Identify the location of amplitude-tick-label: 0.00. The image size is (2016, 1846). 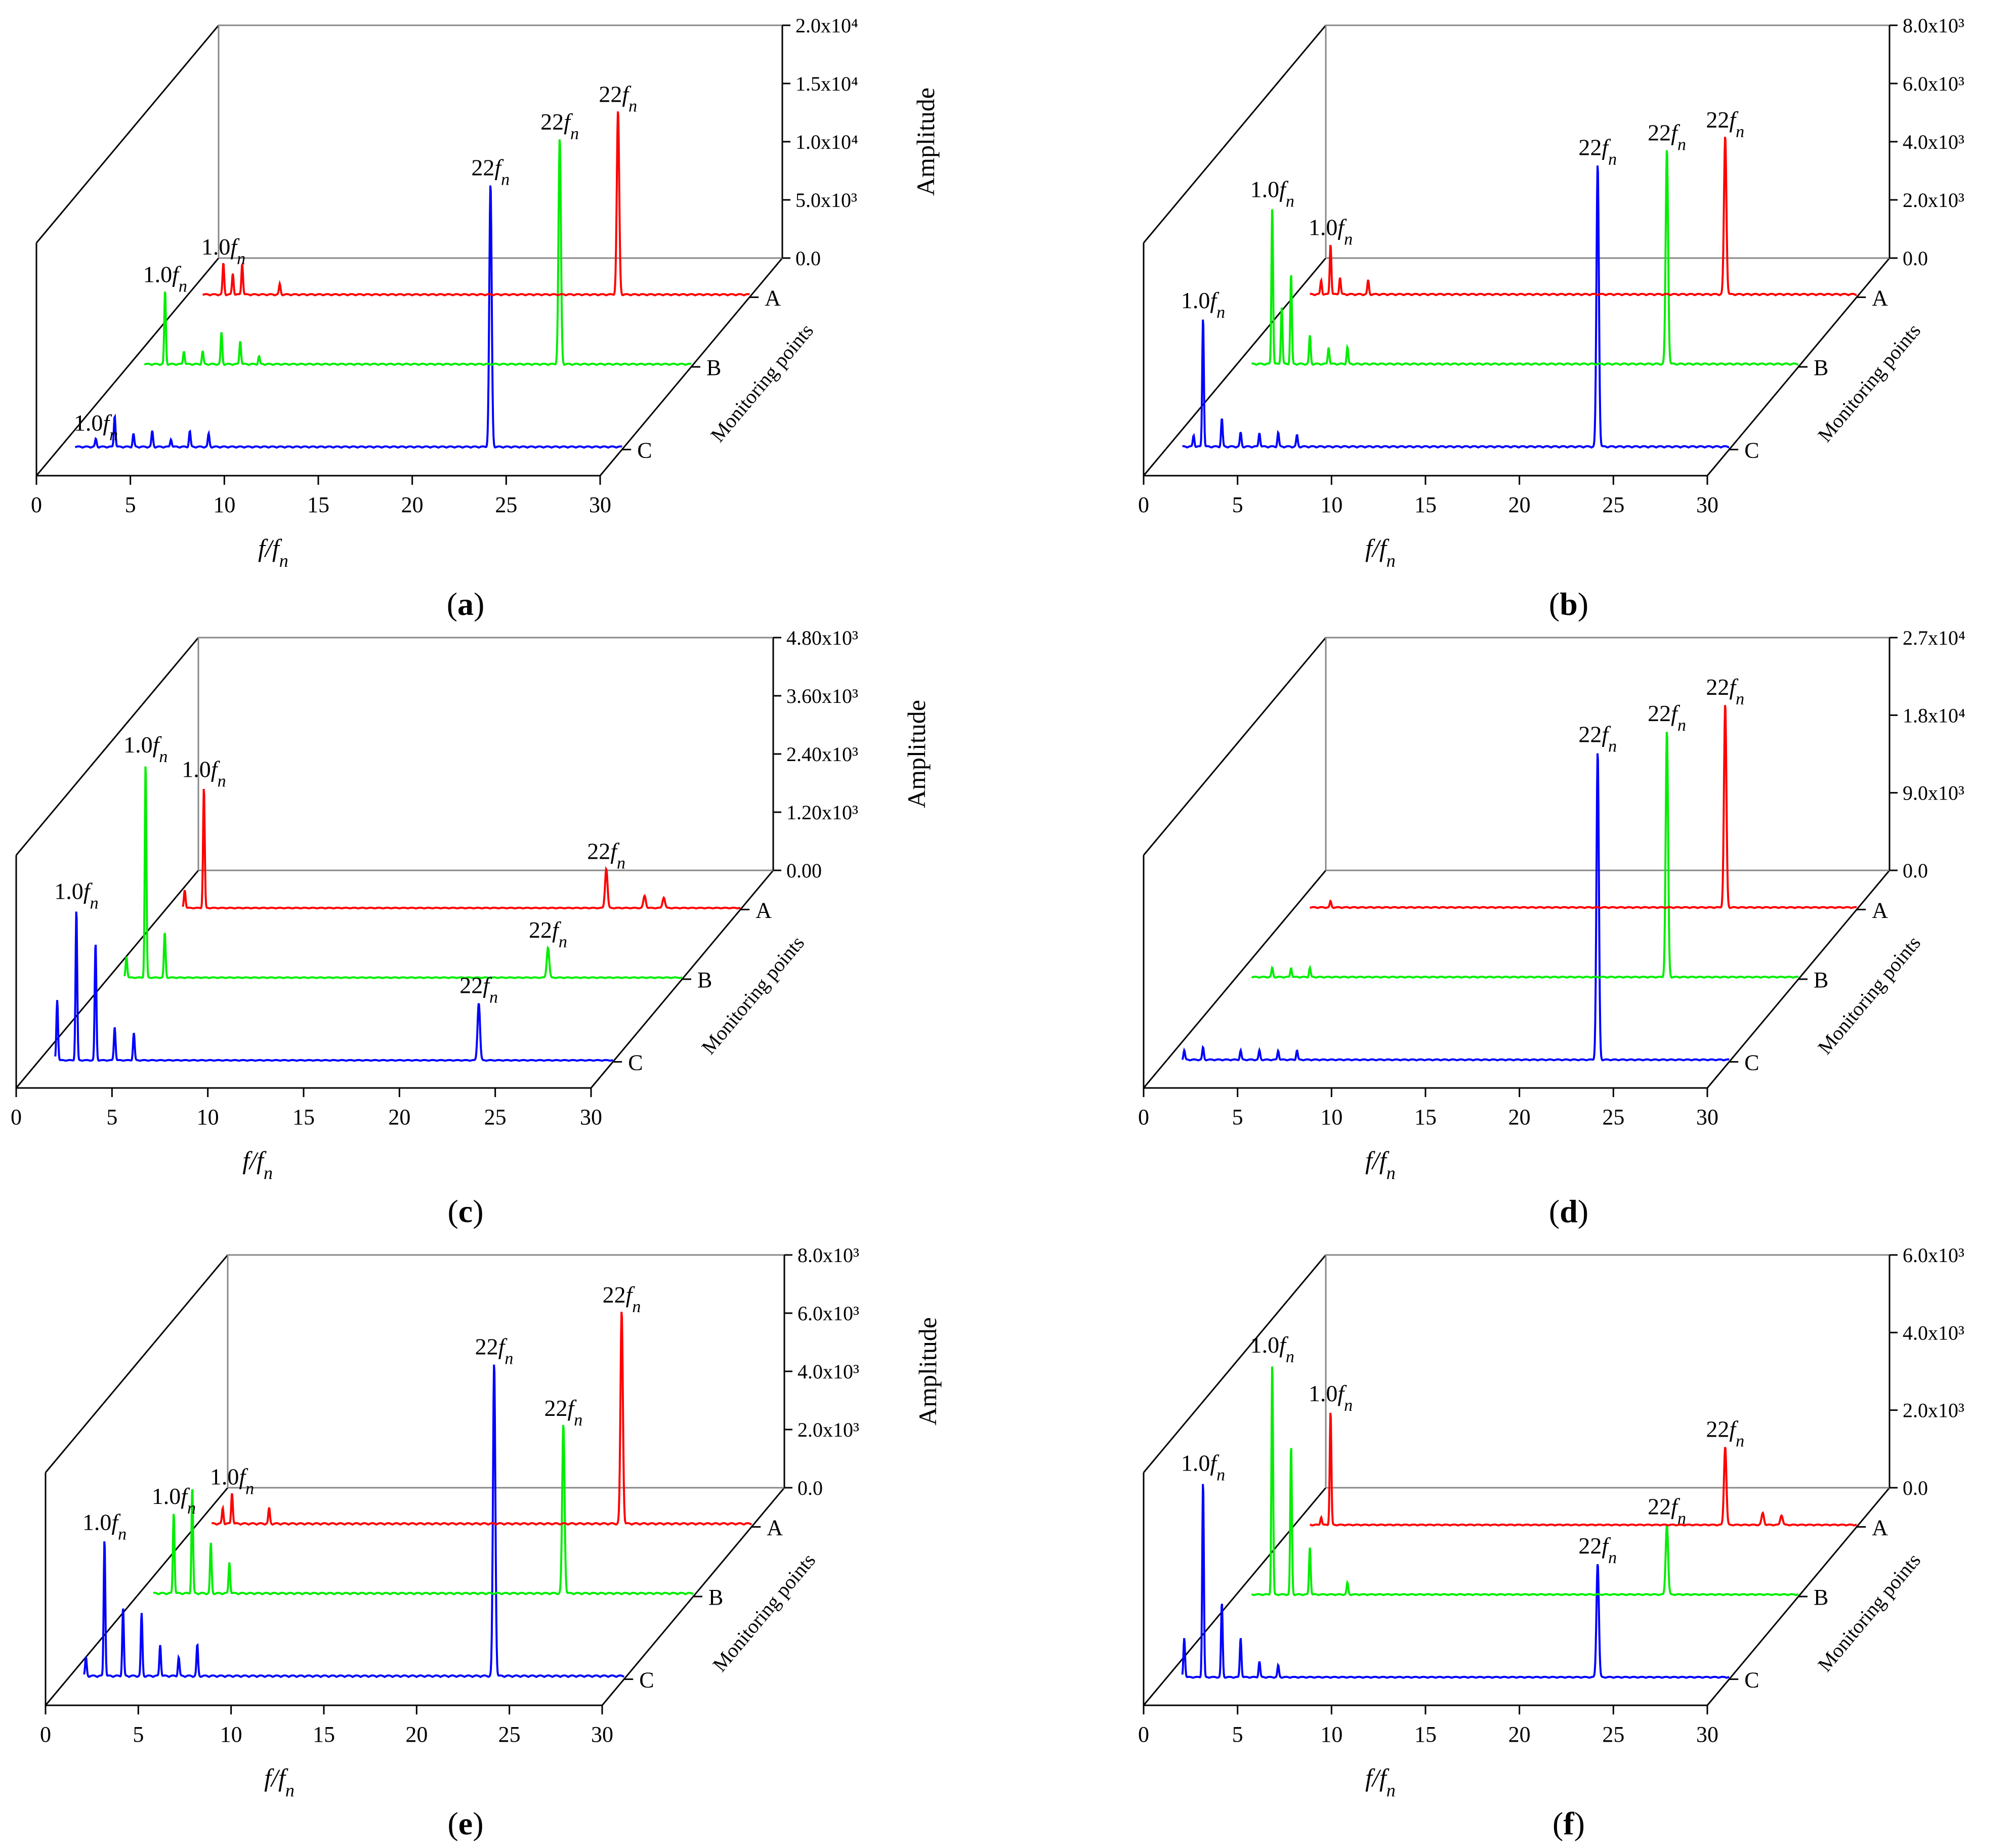
(804, 870).